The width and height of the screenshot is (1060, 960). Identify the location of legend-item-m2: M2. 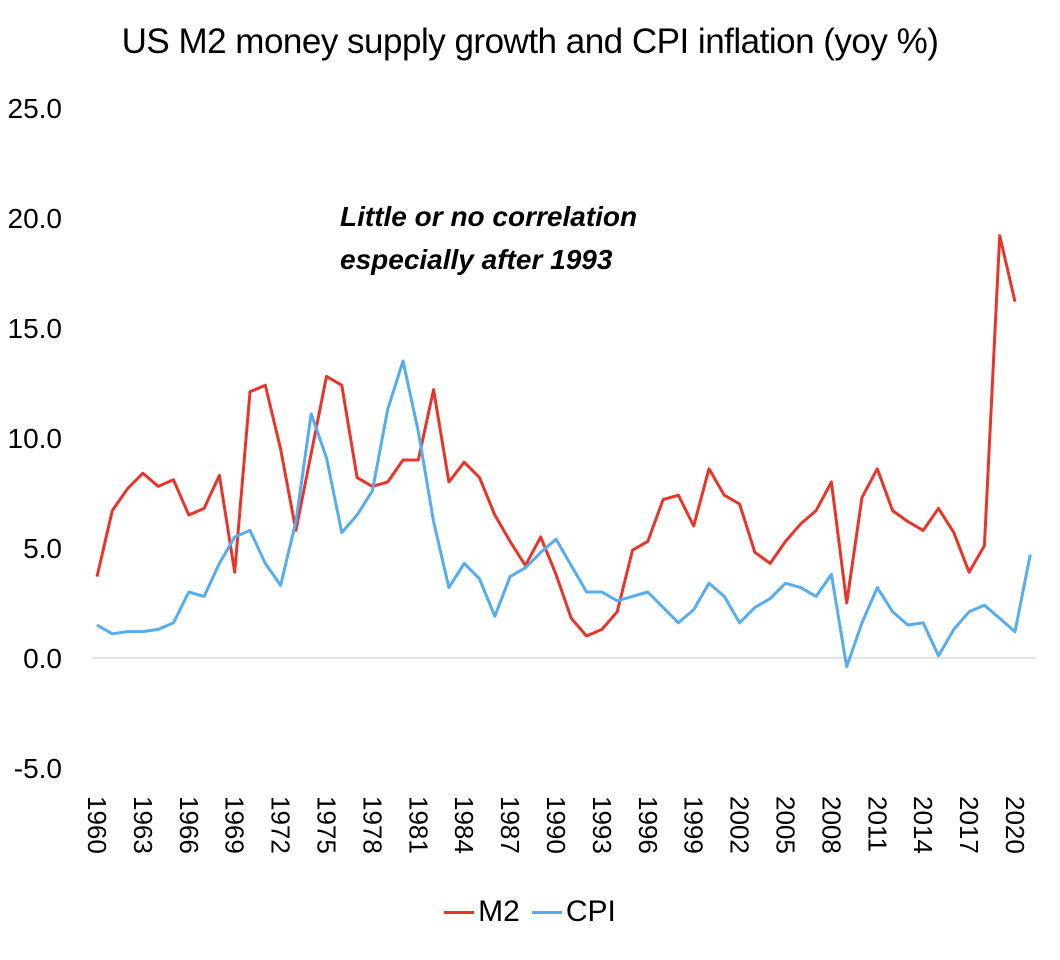
(482, 912).